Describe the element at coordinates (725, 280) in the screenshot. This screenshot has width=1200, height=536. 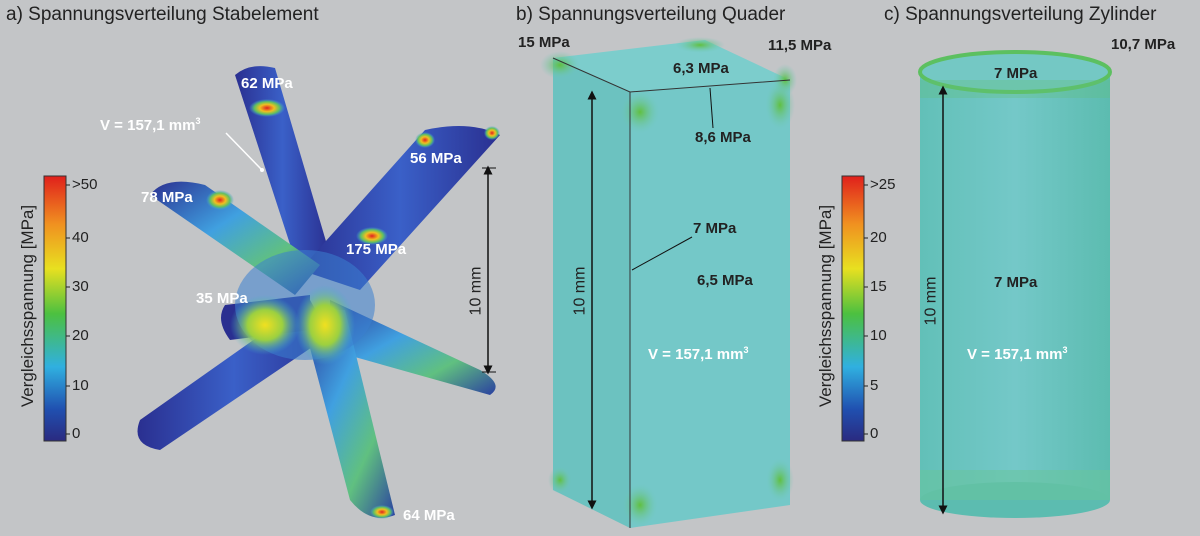
I see `label-6-5-mpa: 6,5 MPa` at that location.